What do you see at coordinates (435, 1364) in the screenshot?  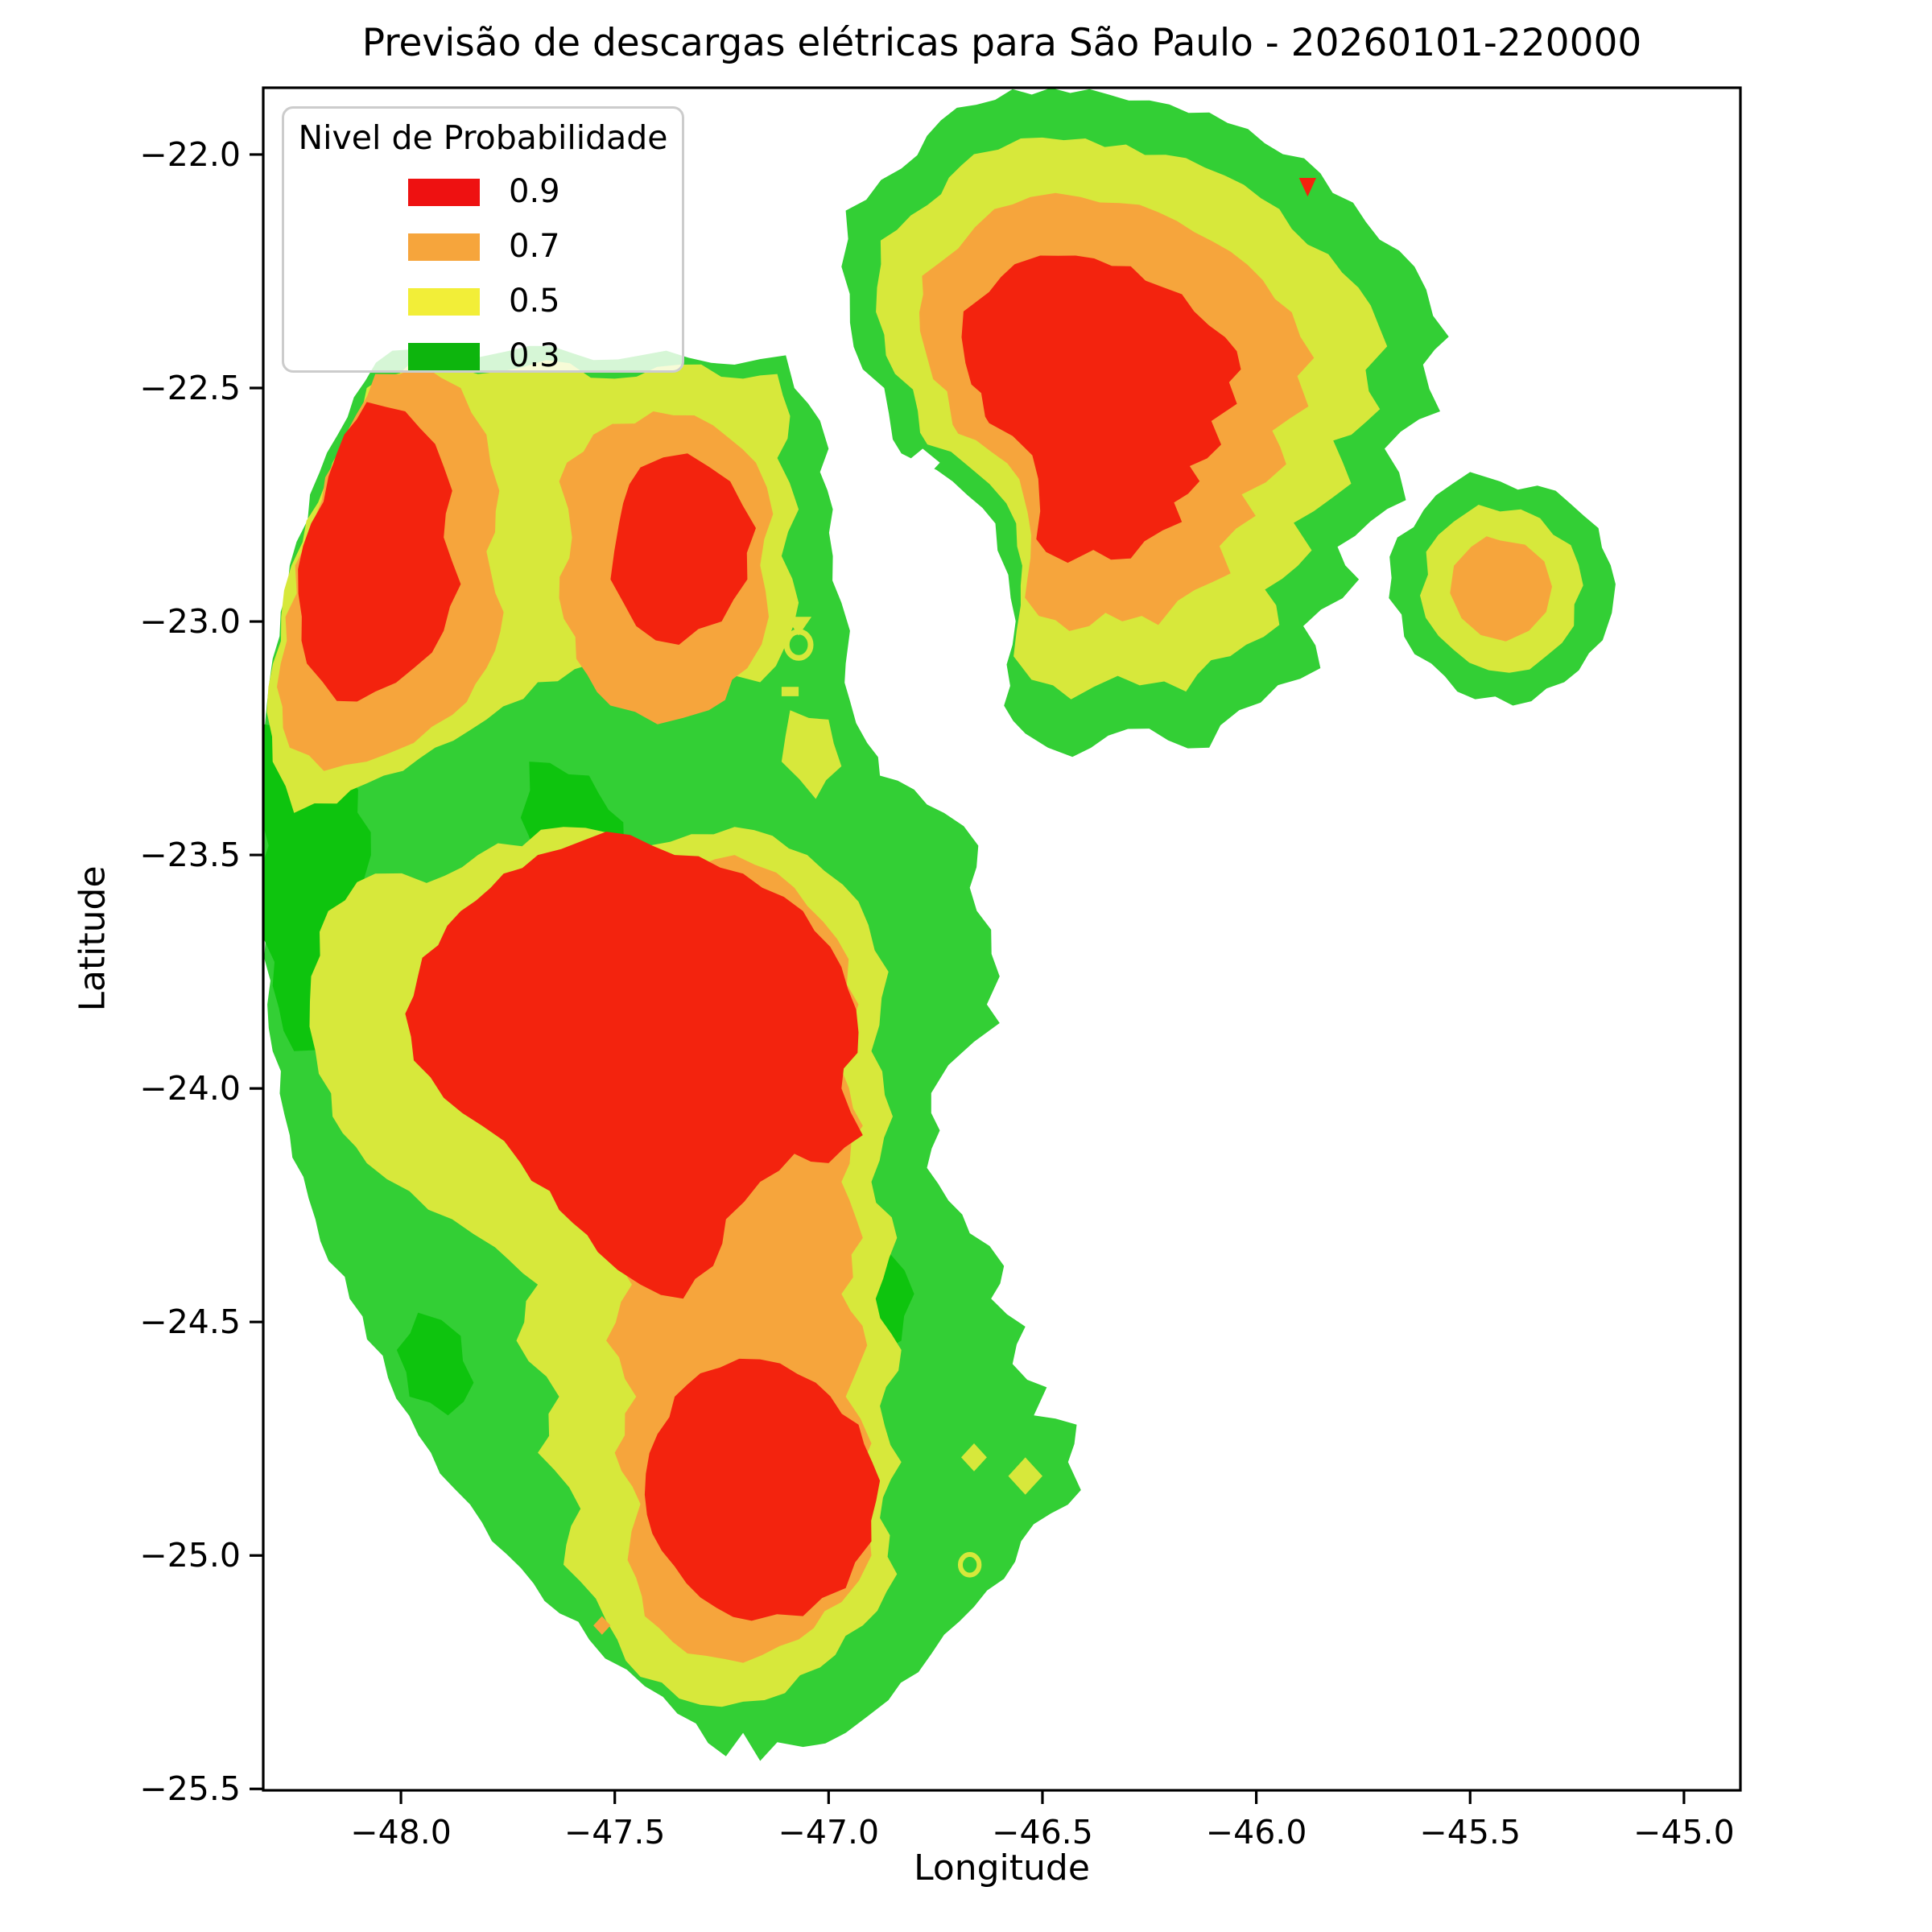 I see `dark-green-patch-southwest` at bounding box center [435, 1364].